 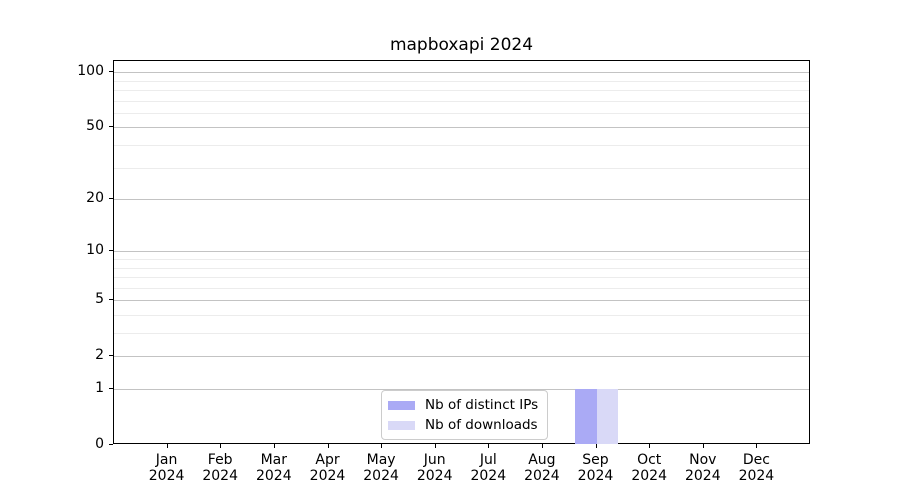 What do you see at coordinates (435, 446) in the screenshot?
I see `x-tick-mark-jun` at bounding box center [435, 446].